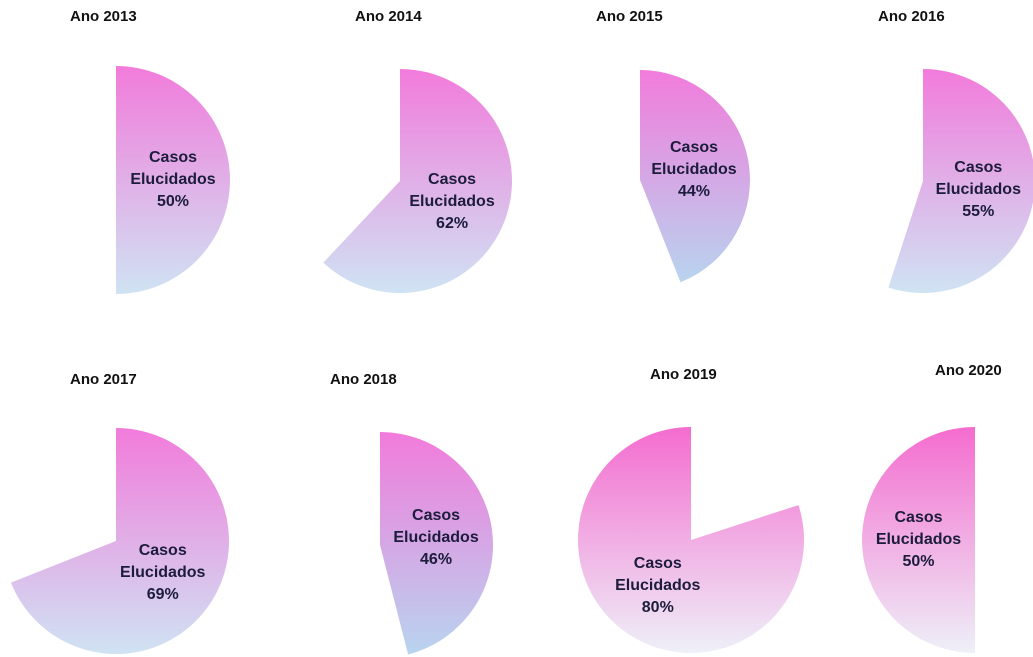 The width and height of the screenshot is (1033, 657). I want to click on slice-value: 55%, so click(978, 211).